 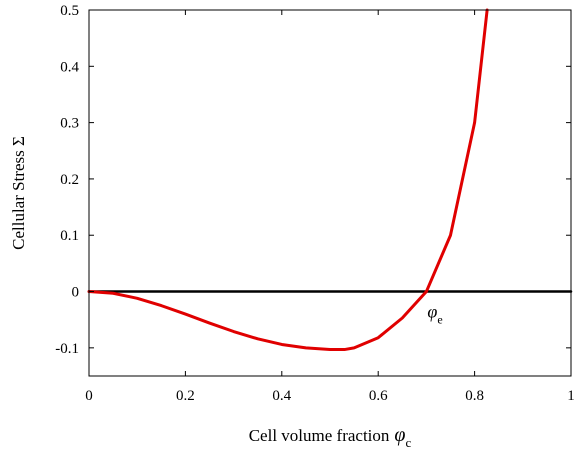 I want to click on y-tick-label: 0.3, so click(x=69, y=124).